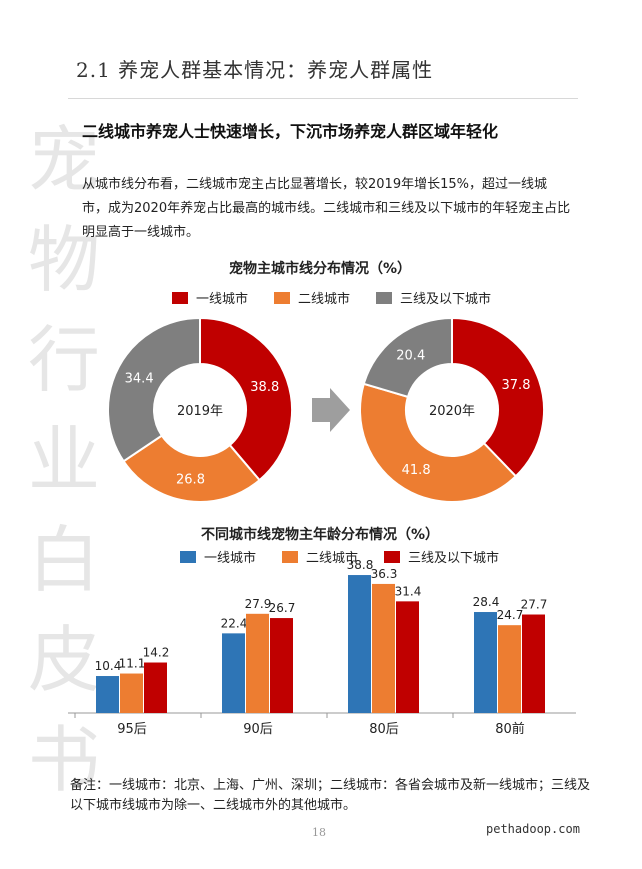  What do you see at coordinates (139, 379) in the screenshot?
I see `slice-label: 34.4` at bounding box center [139, 379].